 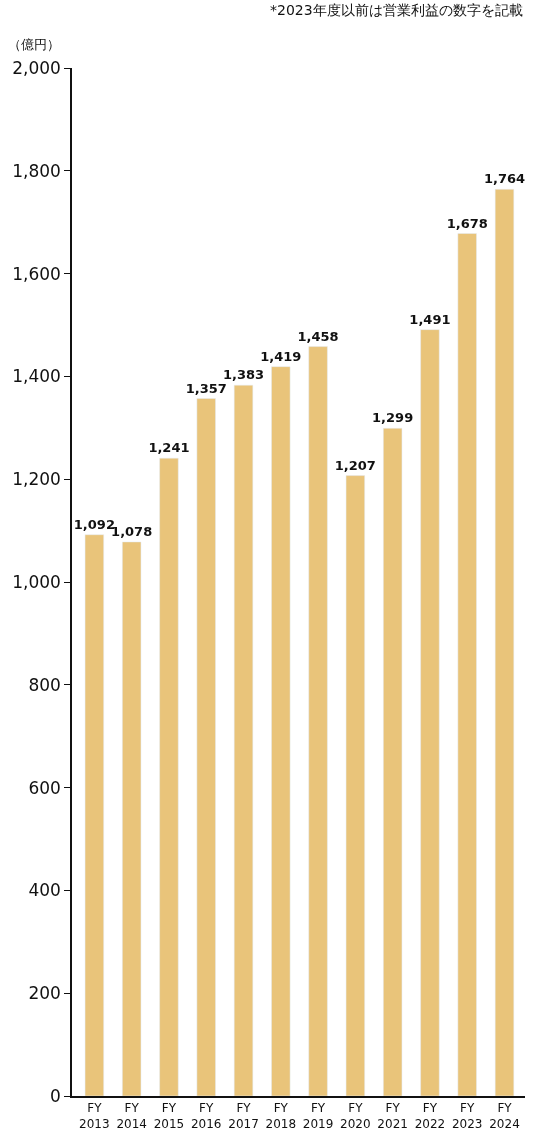 What do you see at coordinates (131, 1116) in the screenshot?
I see `x-tick-label: FY 2014` at bounding box center [131, 1116].